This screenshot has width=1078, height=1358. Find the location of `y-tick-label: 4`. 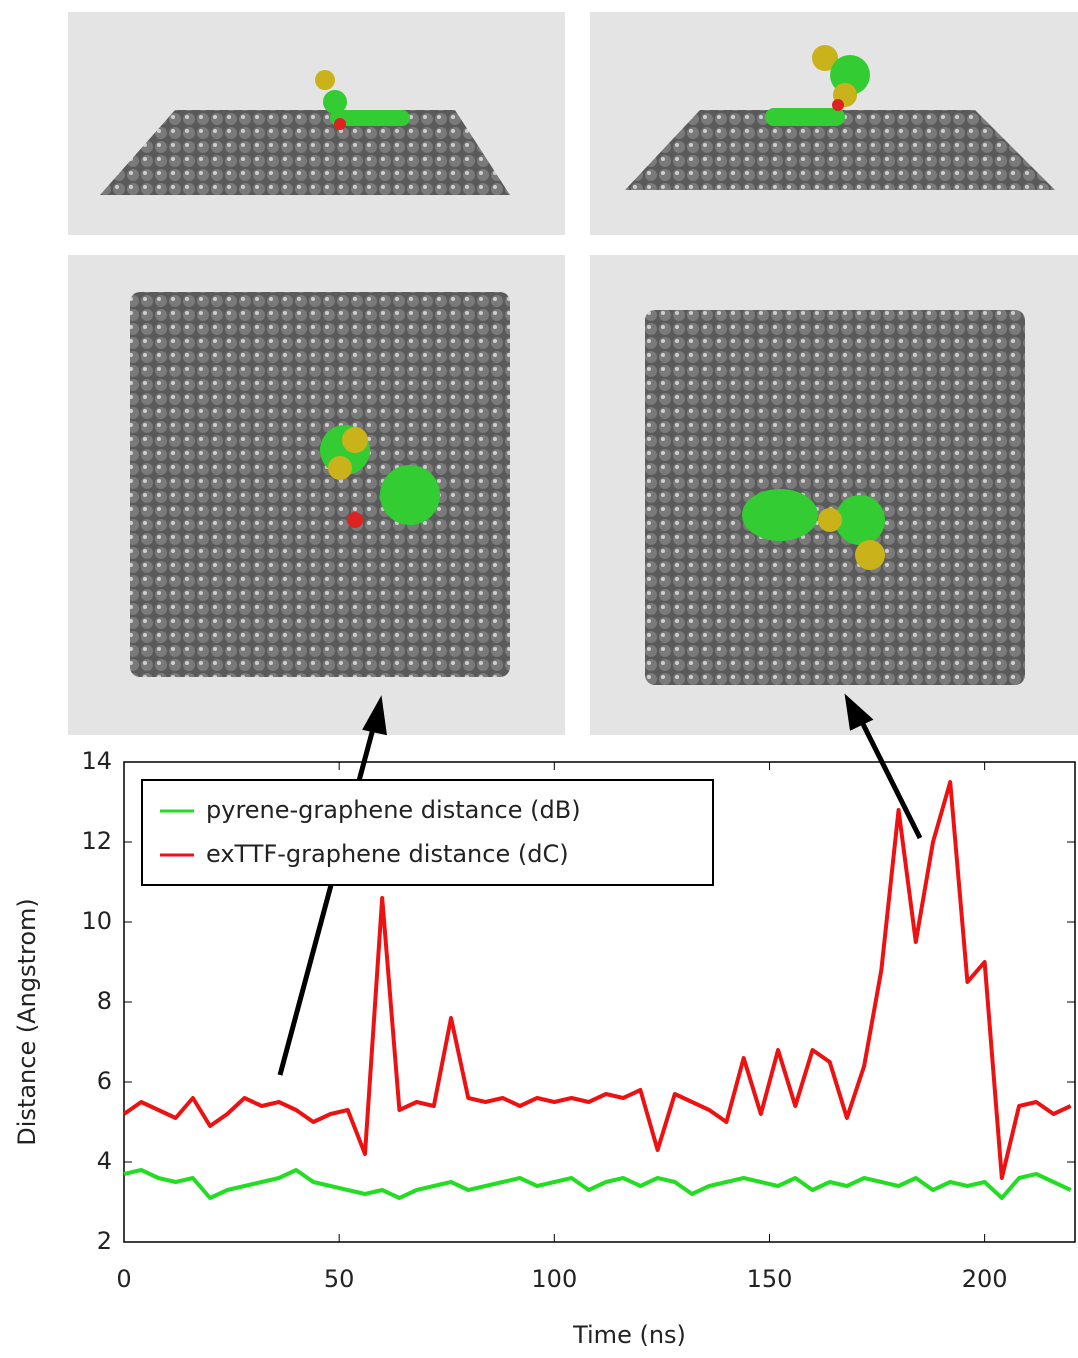

y-tick-label: 4 is located at coordinates (104, 1161).